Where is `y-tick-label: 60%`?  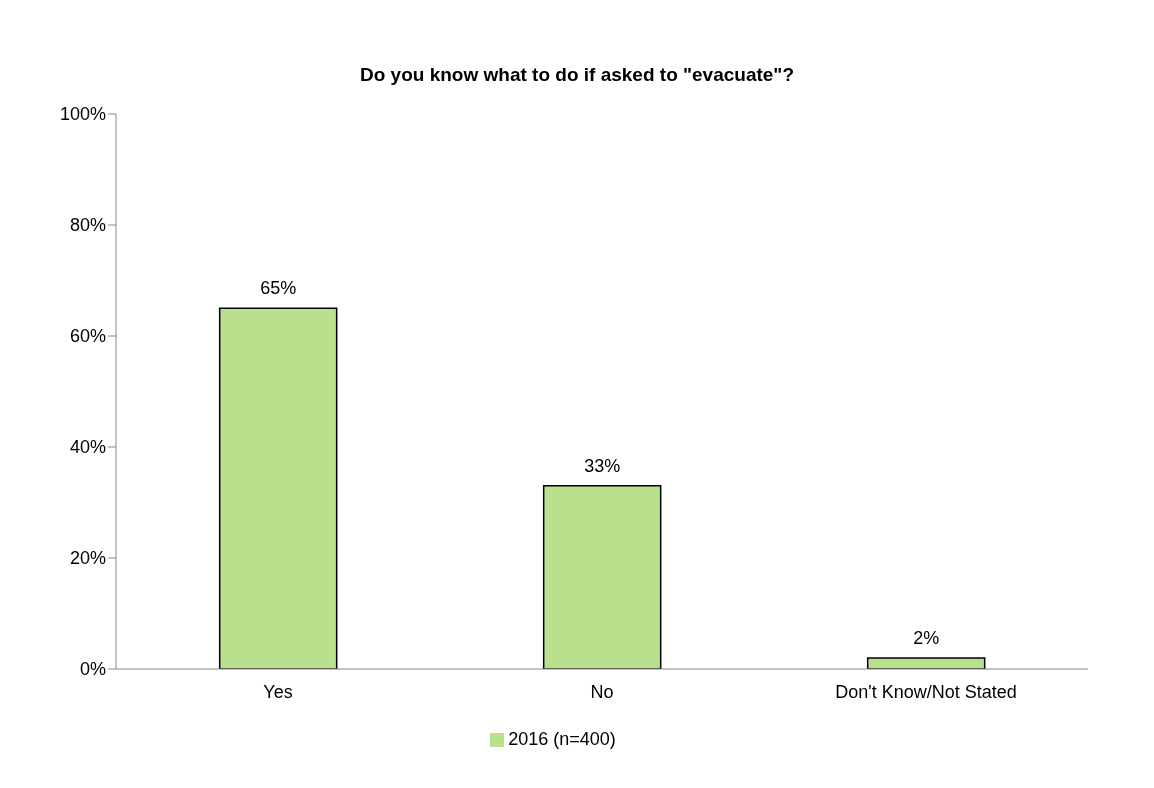 y-tick-label: 60% is located at coordinates (87, 336).